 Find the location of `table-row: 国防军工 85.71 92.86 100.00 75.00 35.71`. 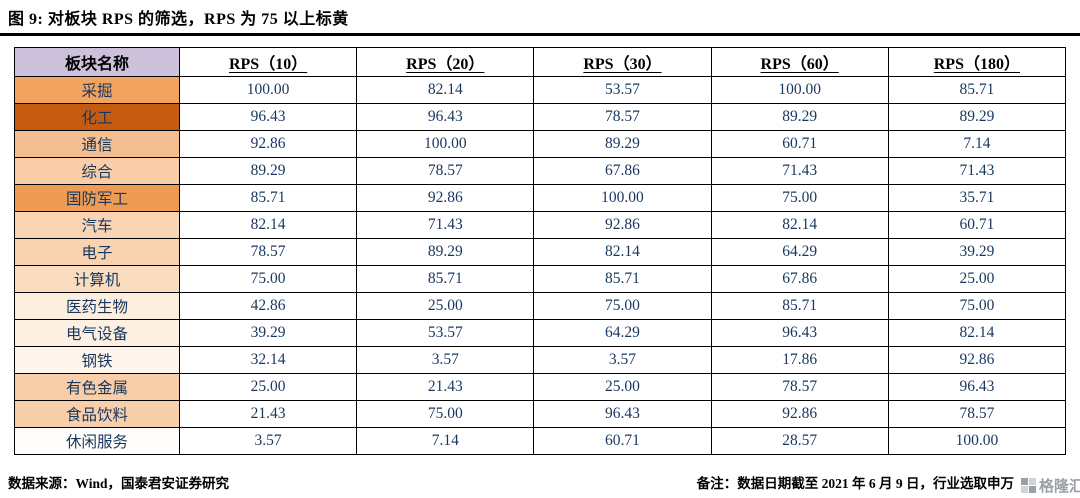

table-row: 国防军工 85.71 92.86 100.00 75.00 35.71 is located at coordinates (540, 198).